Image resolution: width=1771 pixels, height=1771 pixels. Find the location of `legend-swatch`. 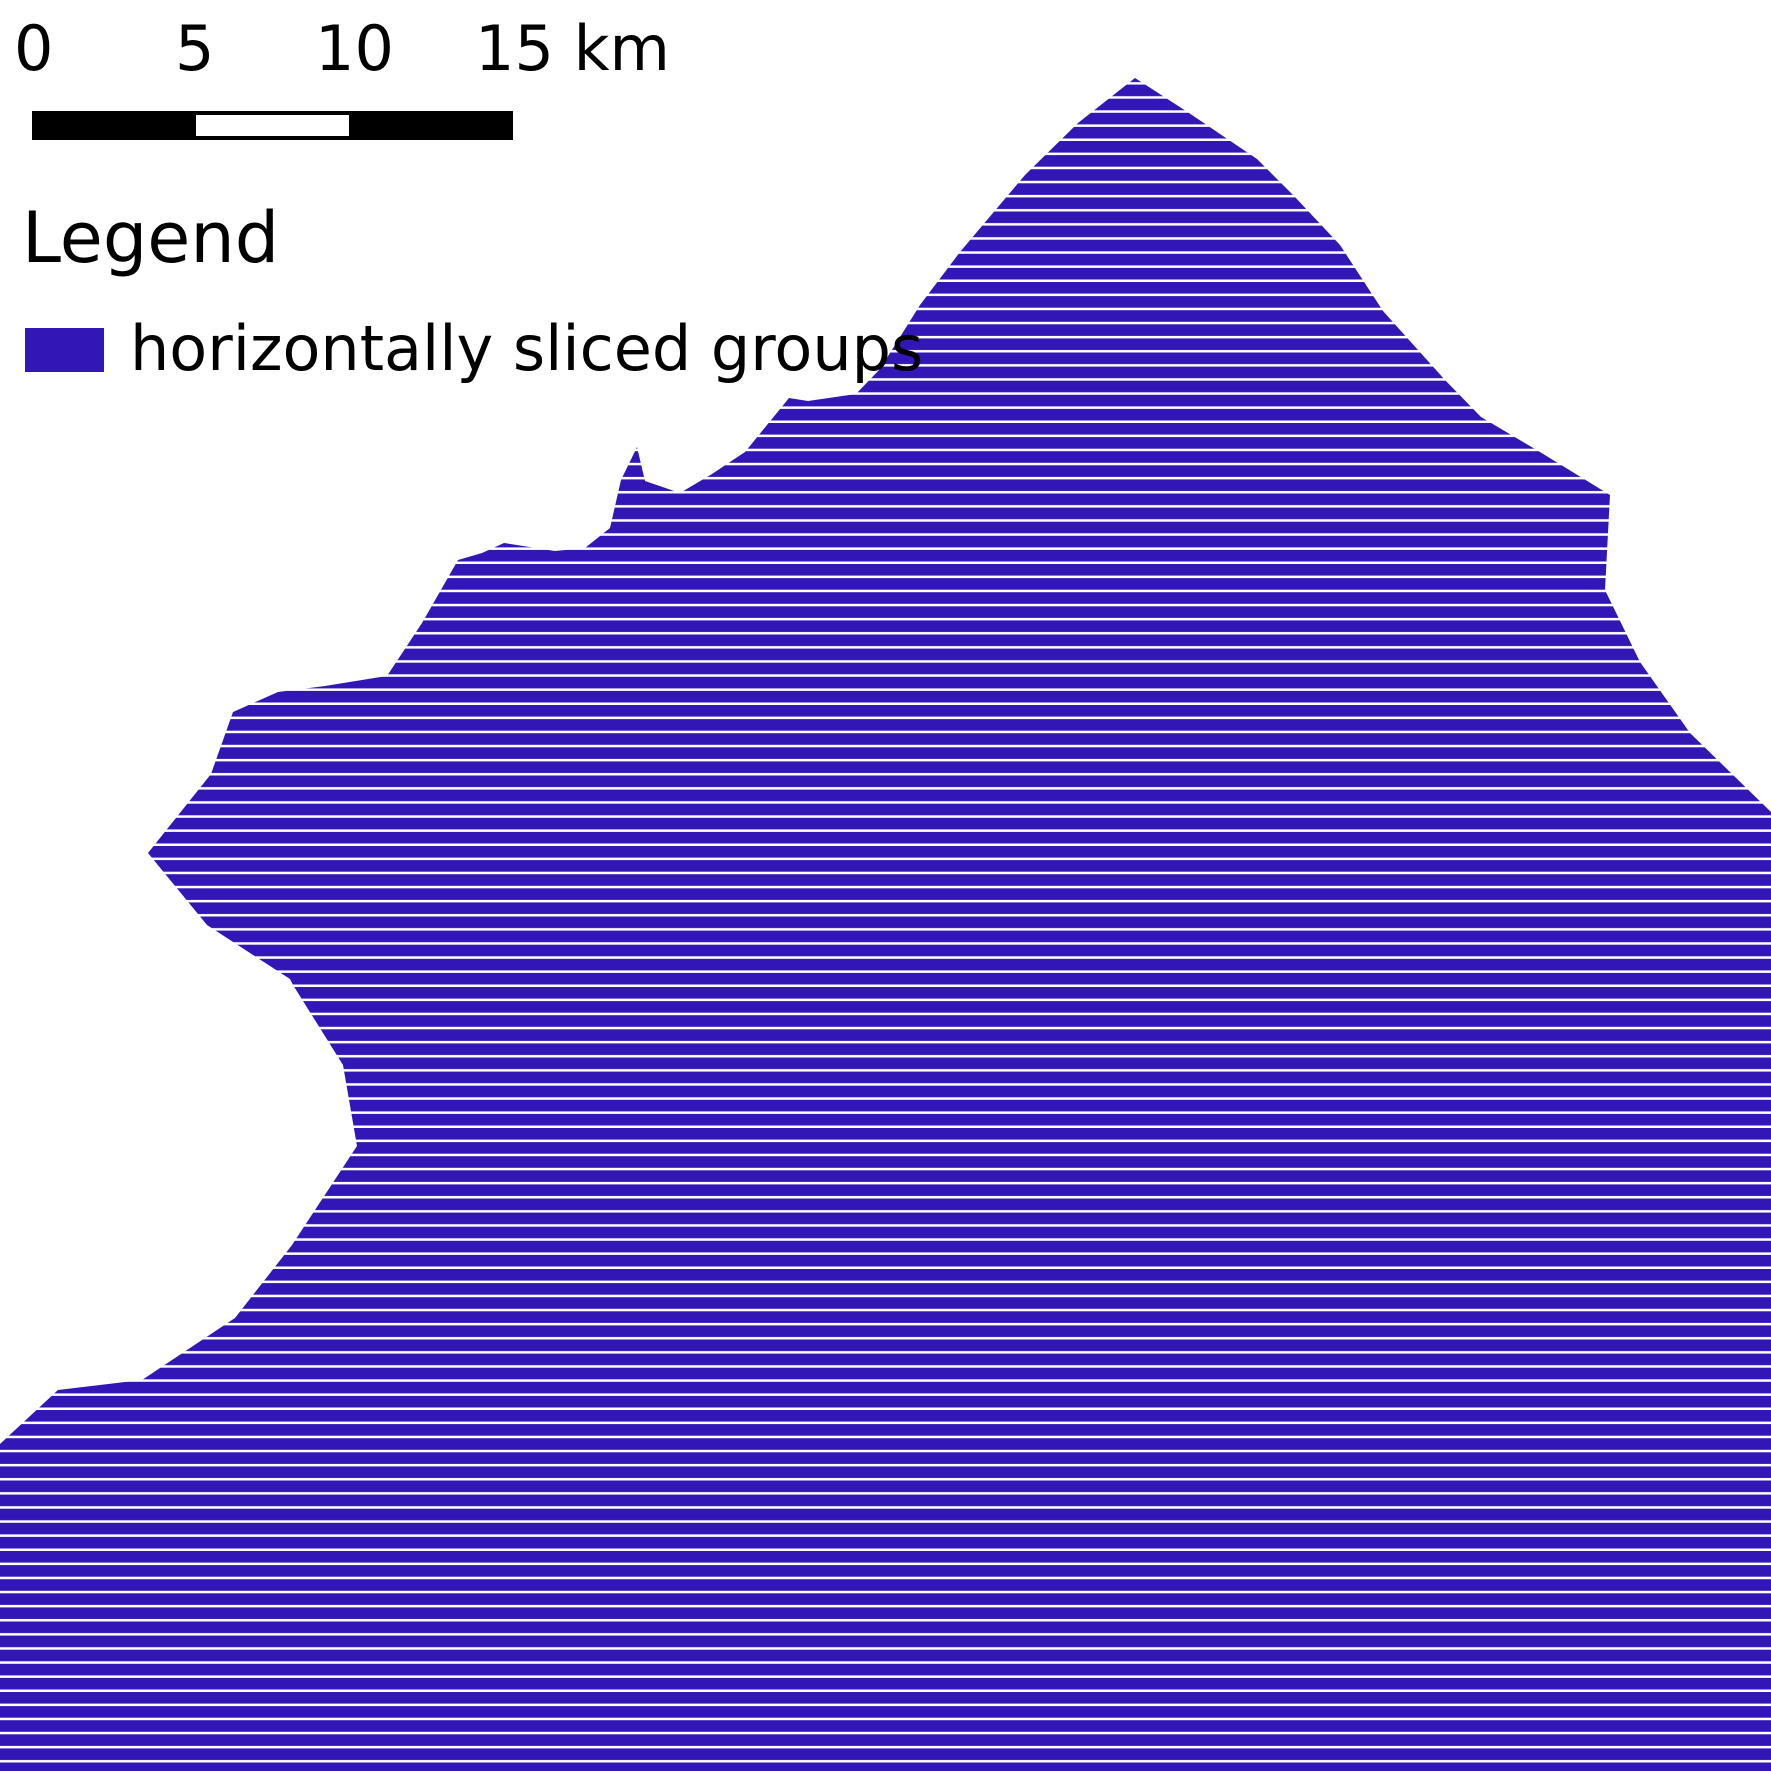

legend-swatch is located at coordinates (64, 350).